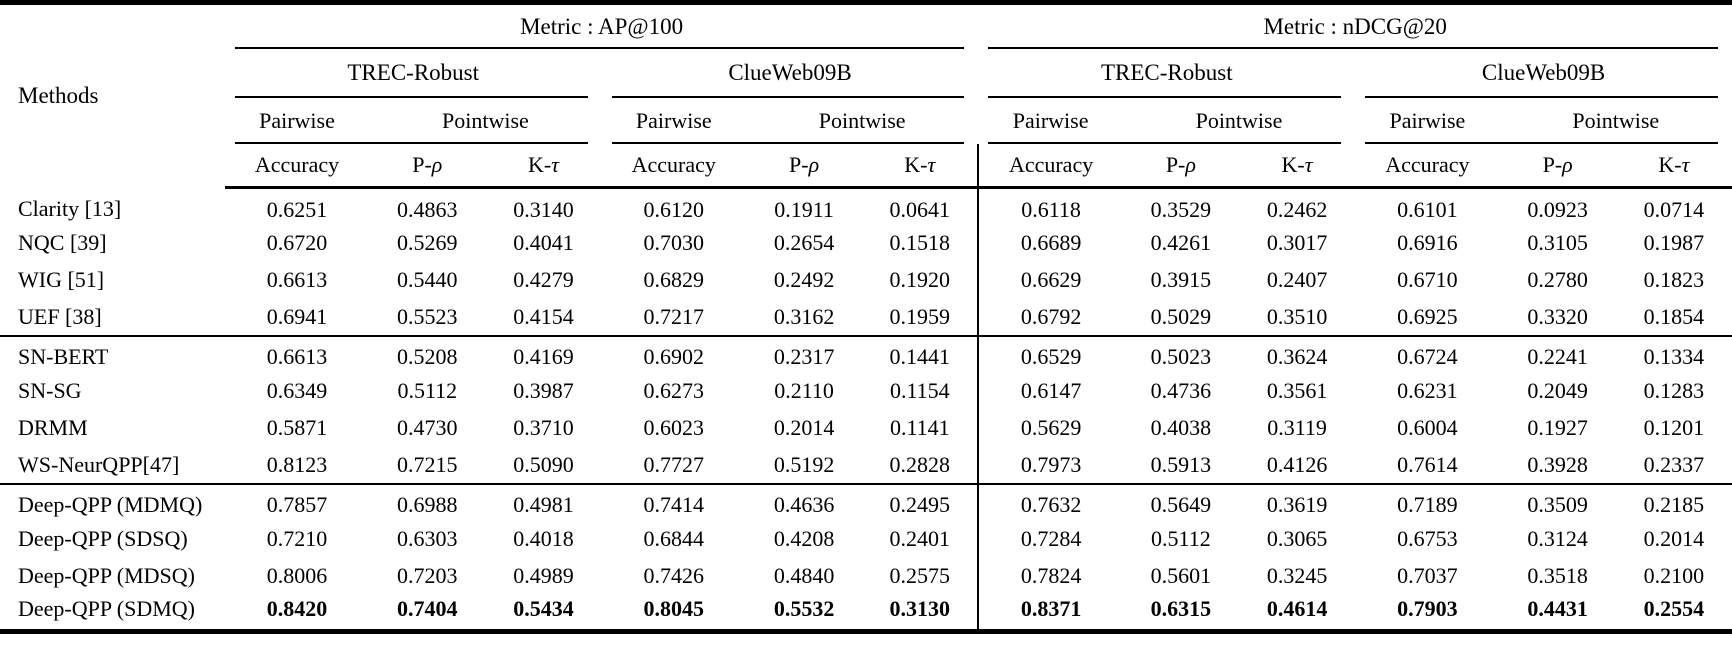  What do you see at coordinates (61, 279) in the screenshot?
I see `method-name: WIG [51]` at bounding box center [61, 279].